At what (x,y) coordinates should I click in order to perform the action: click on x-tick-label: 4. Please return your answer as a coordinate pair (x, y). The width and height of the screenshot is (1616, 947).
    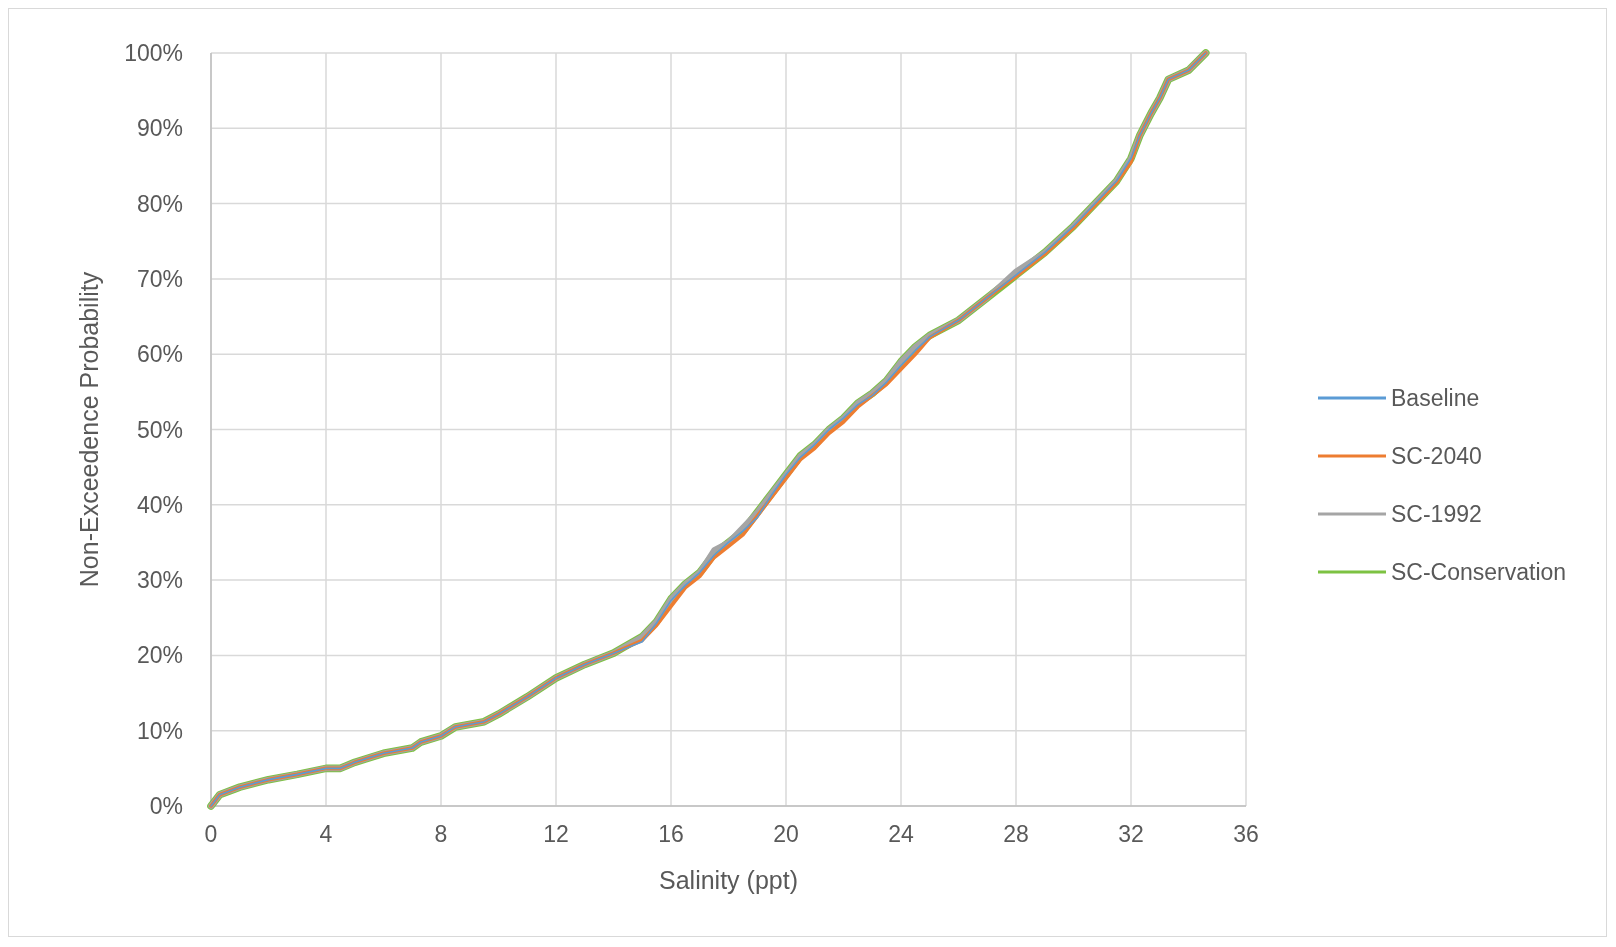
    Looking at the image, I should click on (326, 834).